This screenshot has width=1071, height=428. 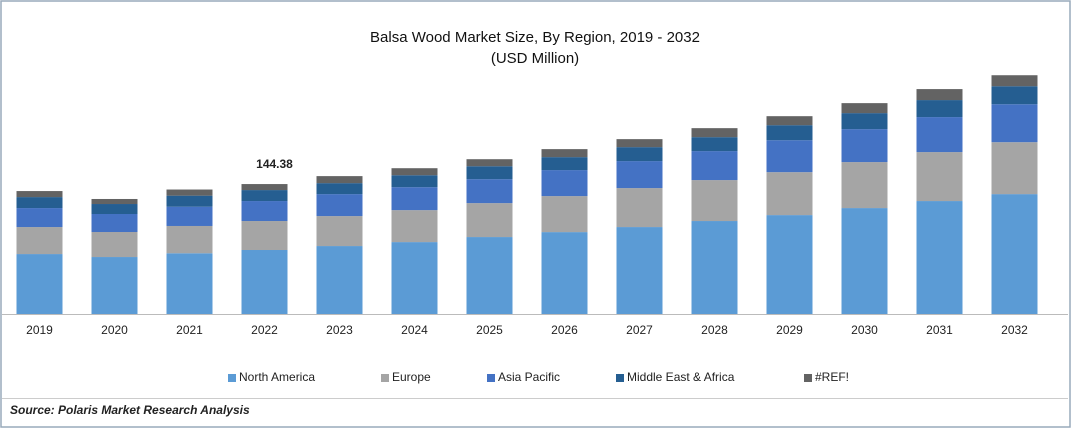 I want to click on source: Source: Polaris Market Research Analysis, so click(x=130, y=410).